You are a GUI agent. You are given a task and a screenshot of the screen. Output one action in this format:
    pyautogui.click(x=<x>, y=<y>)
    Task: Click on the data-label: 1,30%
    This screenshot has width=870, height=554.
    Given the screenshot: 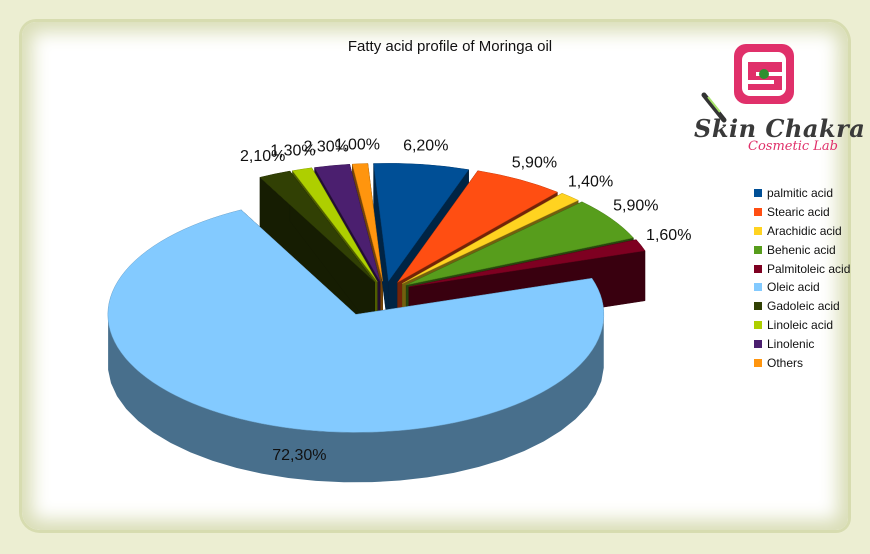 What is the action you would take?
    pyautogui.click(x=292, y=151)
    